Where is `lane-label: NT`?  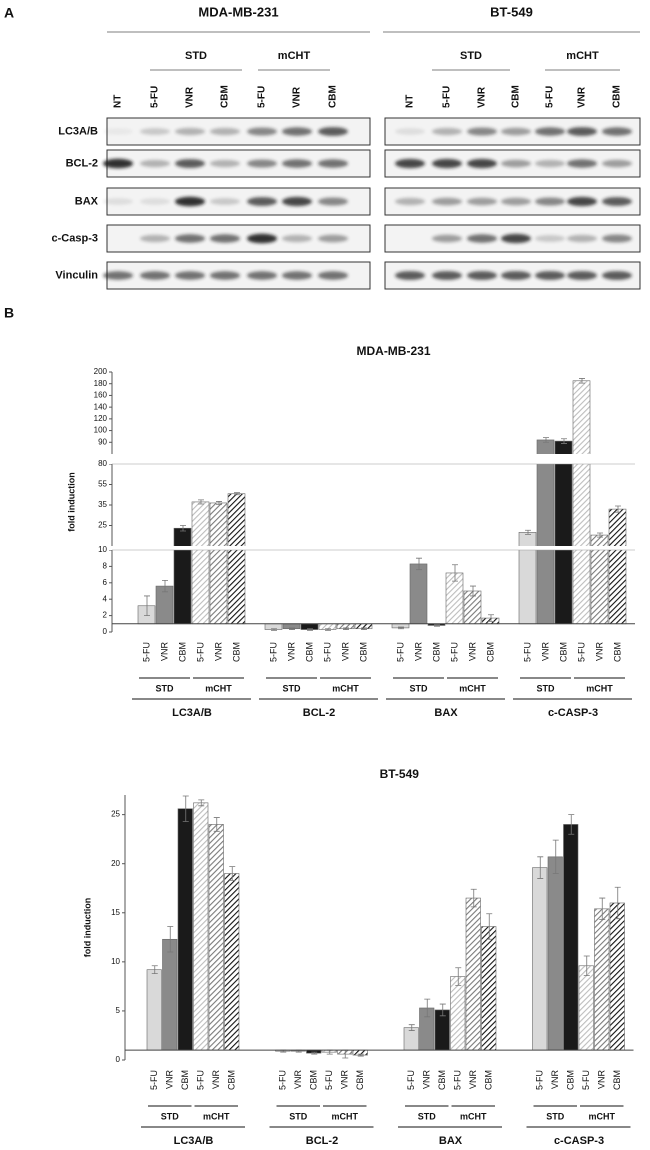
lane-label: NT is located at coordinates (118, 101).